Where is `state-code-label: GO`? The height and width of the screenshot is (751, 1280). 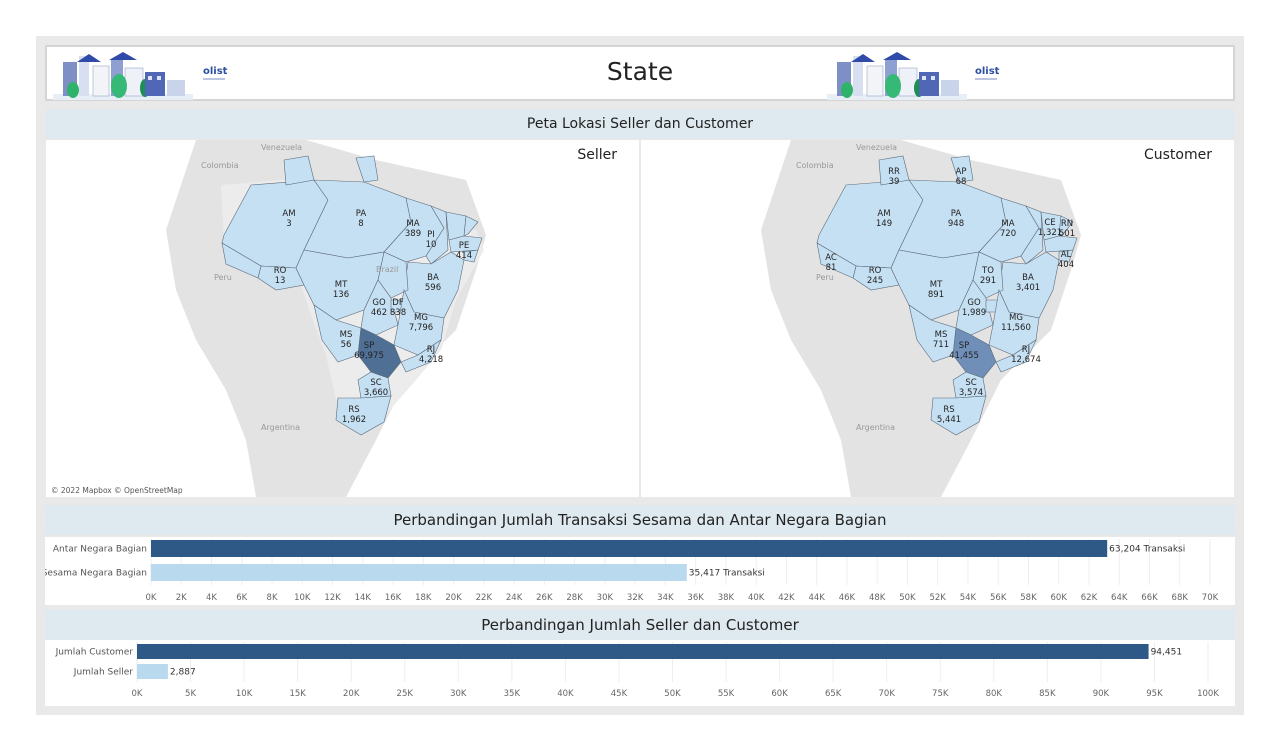
state-code-label: GO is located at coordinates (379, 303).